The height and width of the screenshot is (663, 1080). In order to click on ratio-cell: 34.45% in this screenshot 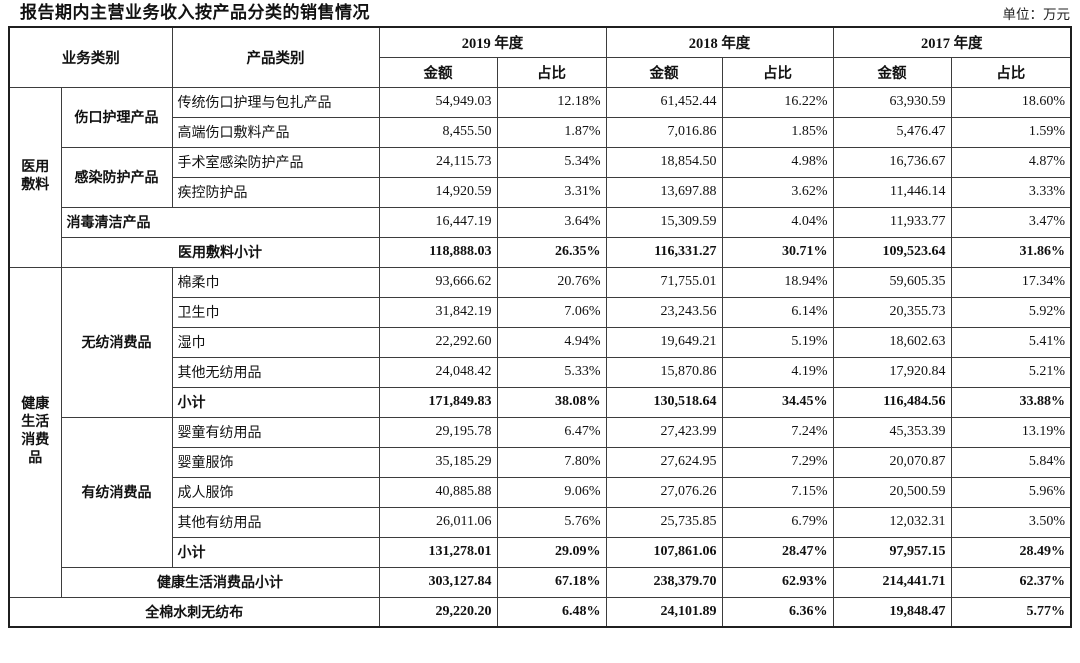, I will do `click(777, 402)`.